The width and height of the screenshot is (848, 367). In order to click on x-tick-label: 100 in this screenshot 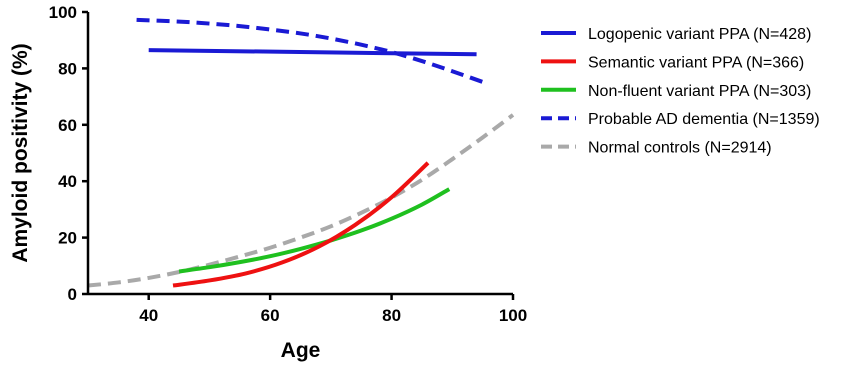, I will do `click(513, 315)`.